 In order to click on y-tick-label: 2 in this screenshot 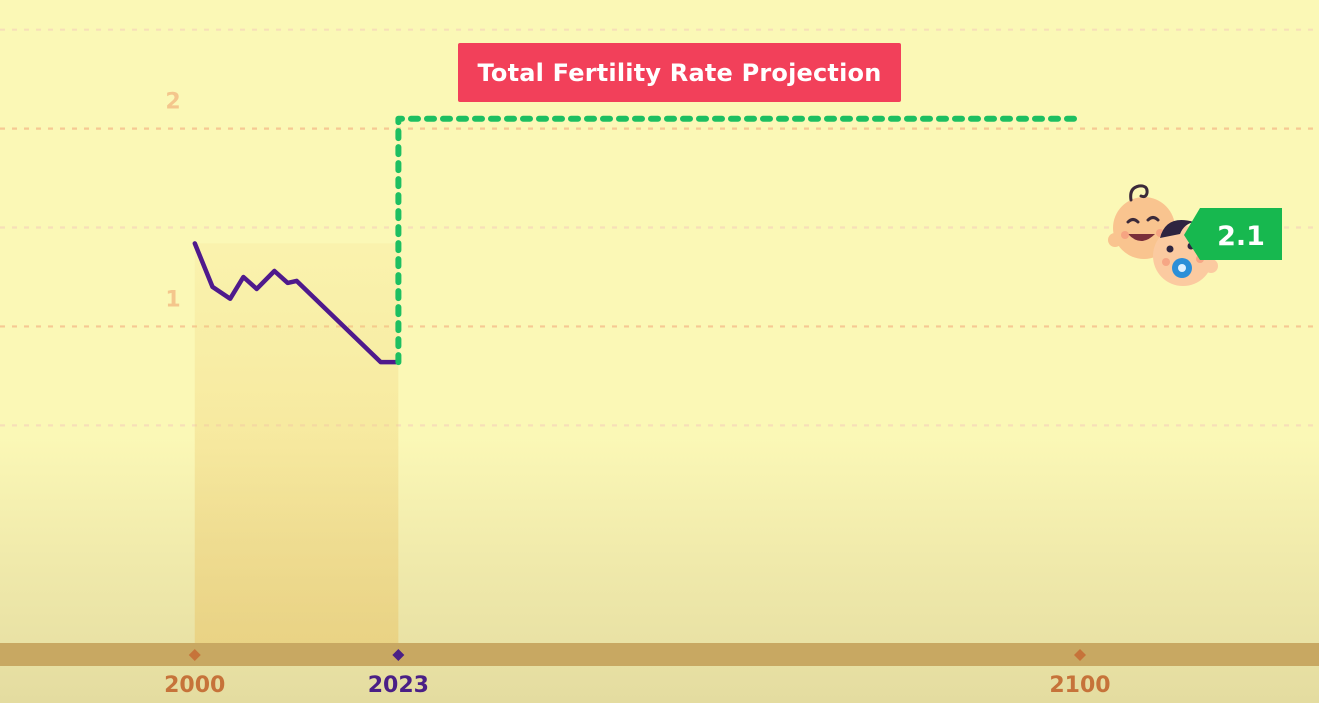, I will do `click(172, 102)`.